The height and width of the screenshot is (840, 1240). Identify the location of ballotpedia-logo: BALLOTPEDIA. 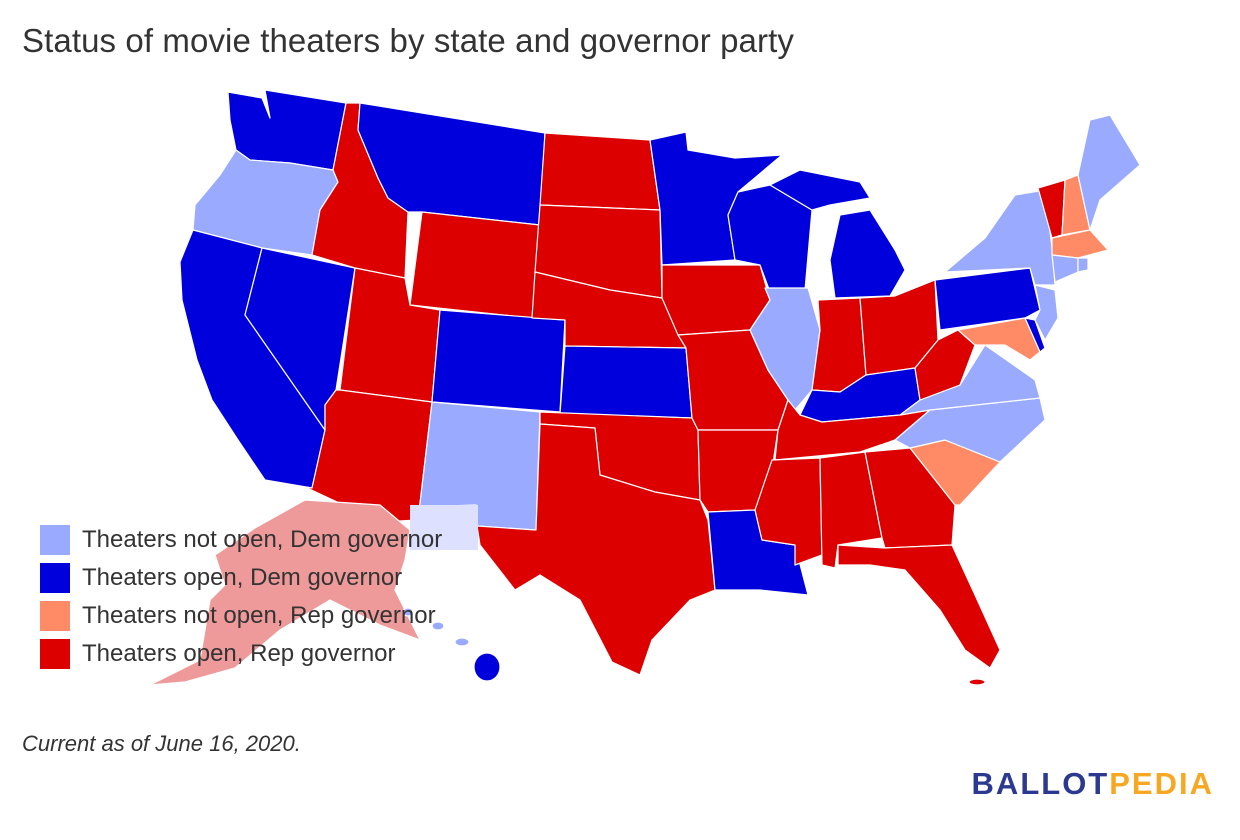
(1093, 784).